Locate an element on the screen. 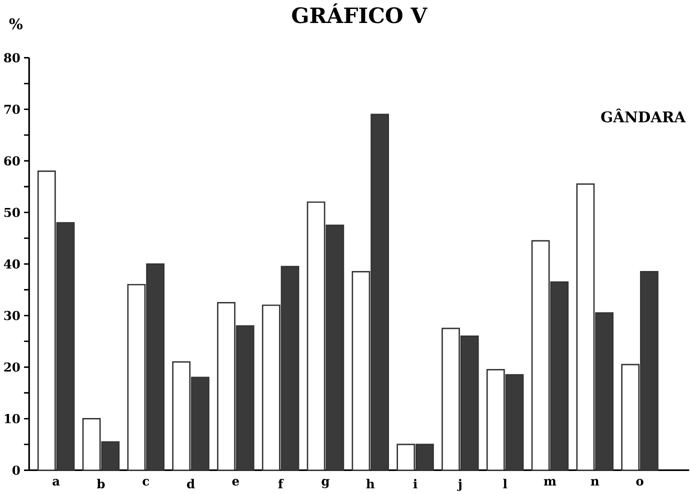 This screenshot has width=690, height=494. chart-title: GRÁFICO V is located at coordinates (360, 13).